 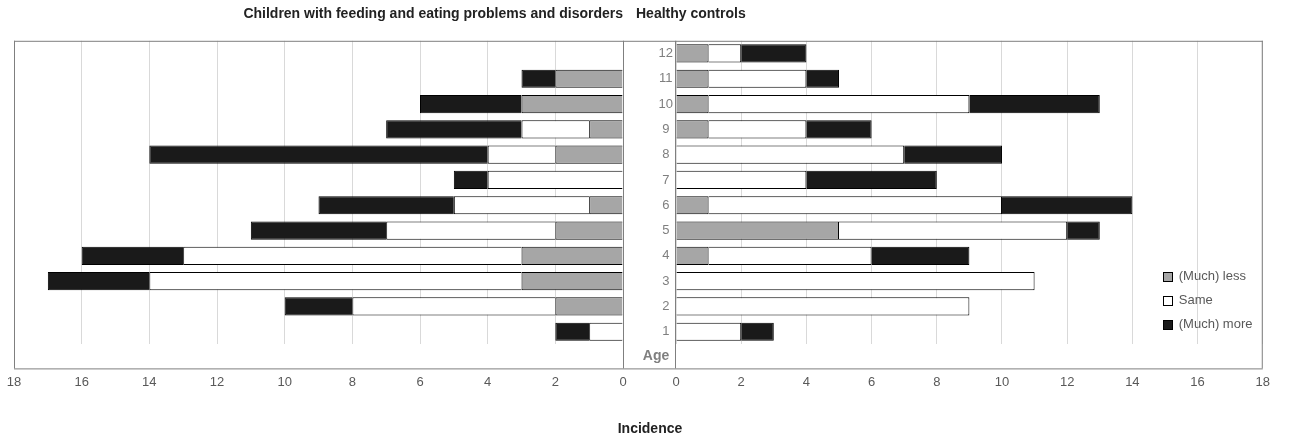 I want to click on y-tick-label: 5, so click(x=666, y=230).